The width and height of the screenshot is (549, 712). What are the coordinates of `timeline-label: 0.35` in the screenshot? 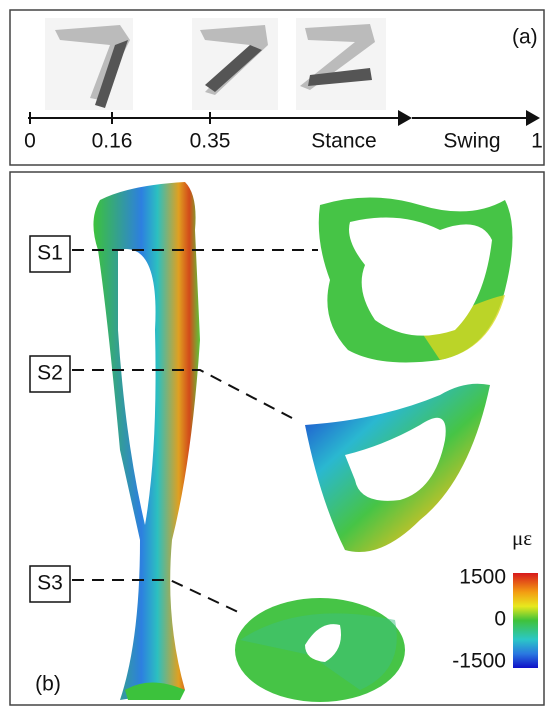 It's located at (210, 141).